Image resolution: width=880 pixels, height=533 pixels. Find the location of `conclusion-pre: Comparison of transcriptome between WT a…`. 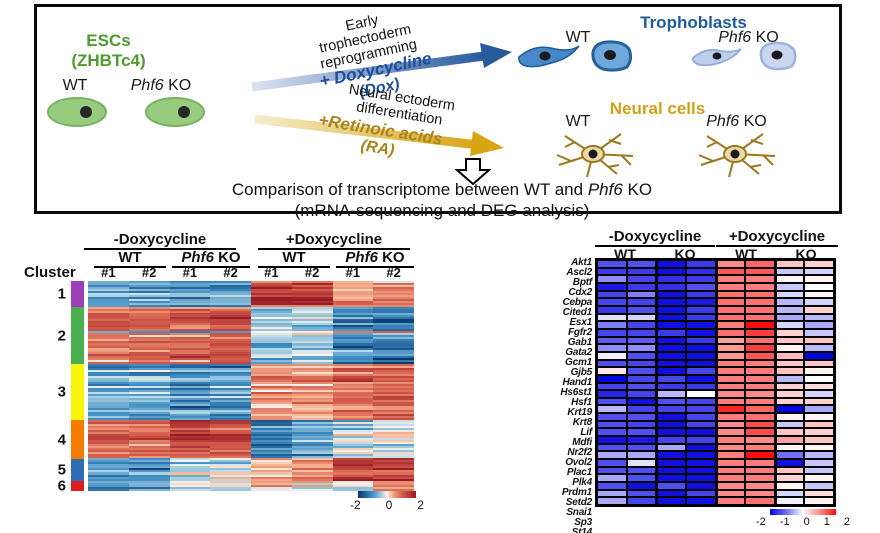

conclusion-pre: Comparison of transcriptome between WT a… is located at coordinates (407, 189).